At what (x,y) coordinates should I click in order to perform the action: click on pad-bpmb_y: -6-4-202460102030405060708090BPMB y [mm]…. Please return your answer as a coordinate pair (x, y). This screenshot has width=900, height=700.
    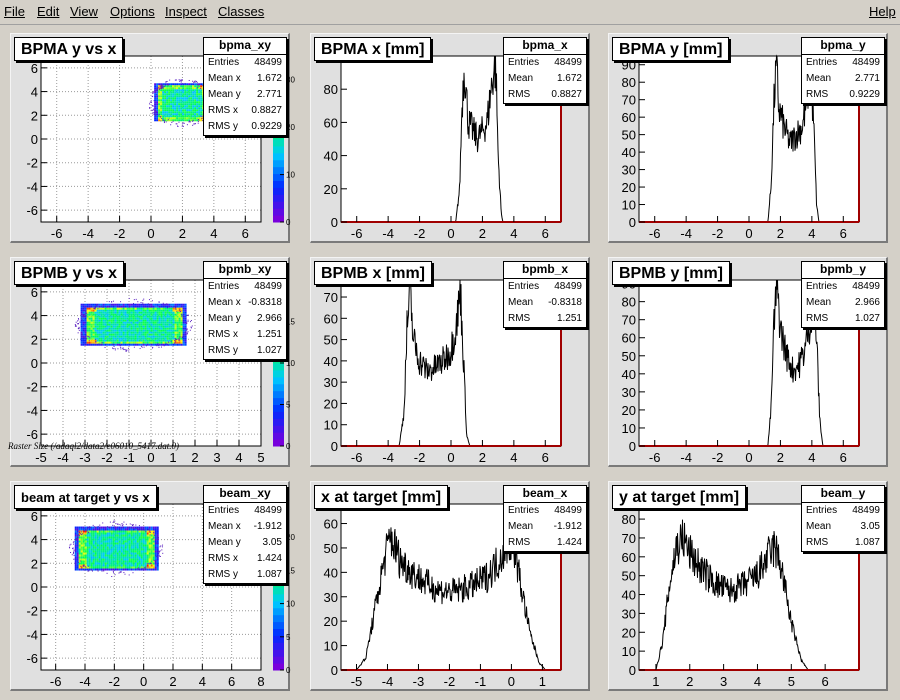
    Looking at the image, I should click on (748, 362).